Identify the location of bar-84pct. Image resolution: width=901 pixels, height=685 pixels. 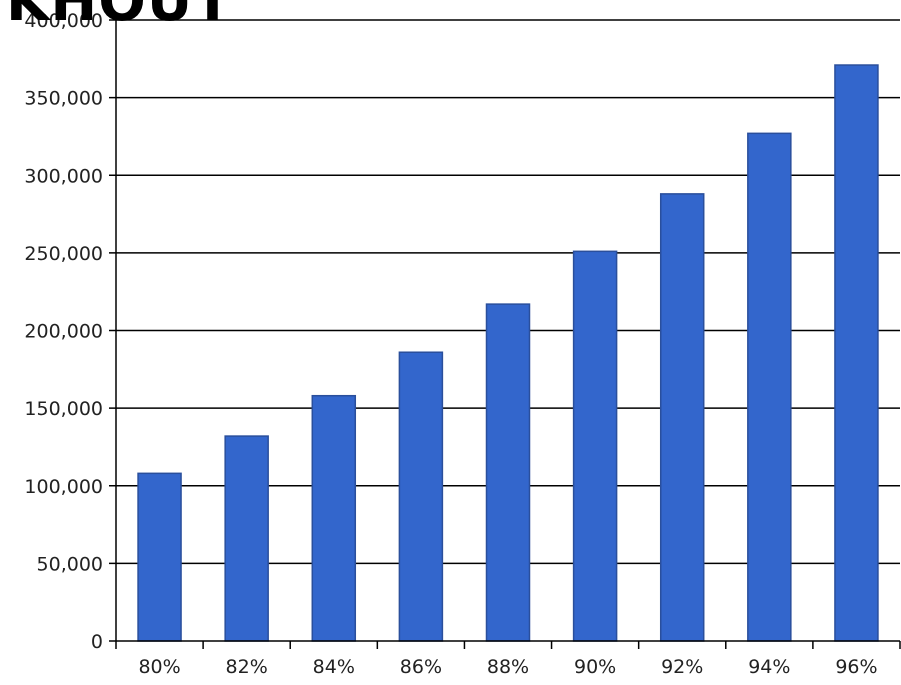
(334, 518).